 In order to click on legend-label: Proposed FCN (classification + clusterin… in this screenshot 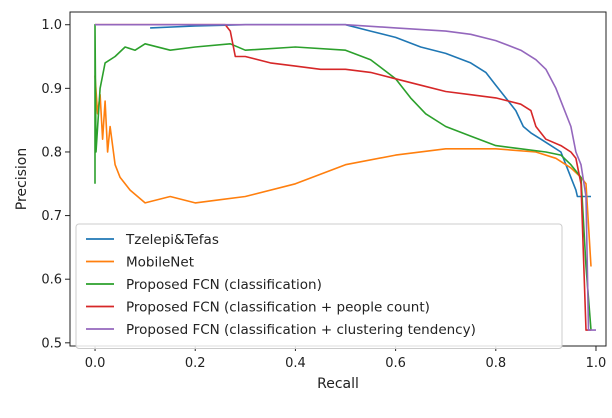, I will do `click(301, 330)`.